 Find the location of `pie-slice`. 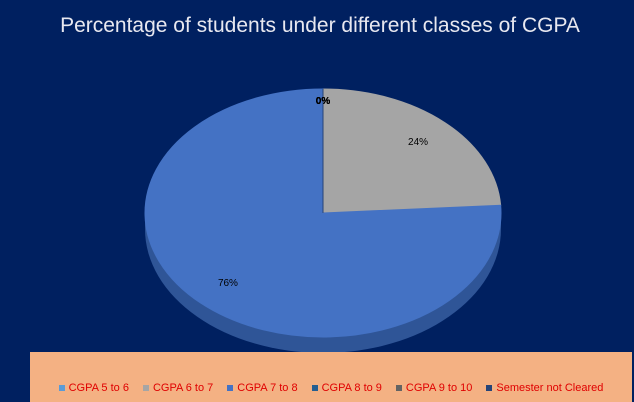

pie-slice is located at coordinates (412, 151).